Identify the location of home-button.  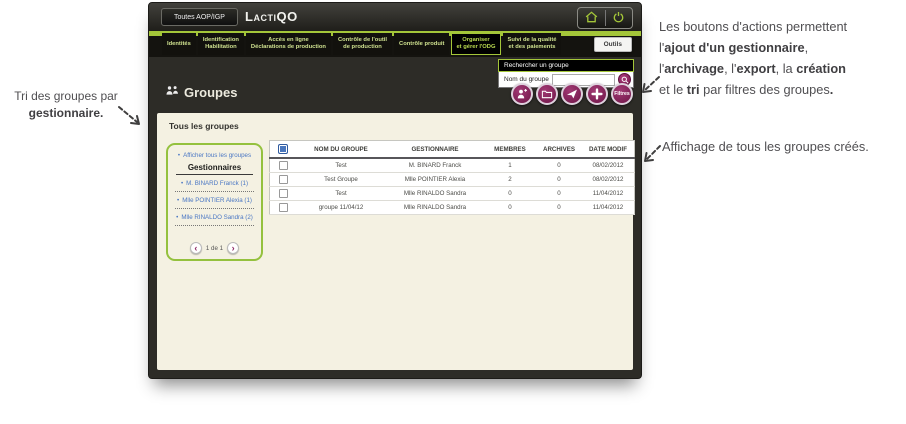
(591, 18).